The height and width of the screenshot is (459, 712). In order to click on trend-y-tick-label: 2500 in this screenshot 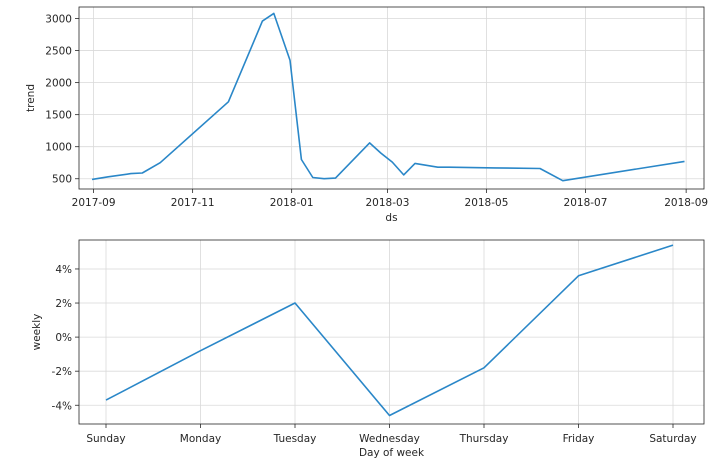, I will do `click(58, 52)`.